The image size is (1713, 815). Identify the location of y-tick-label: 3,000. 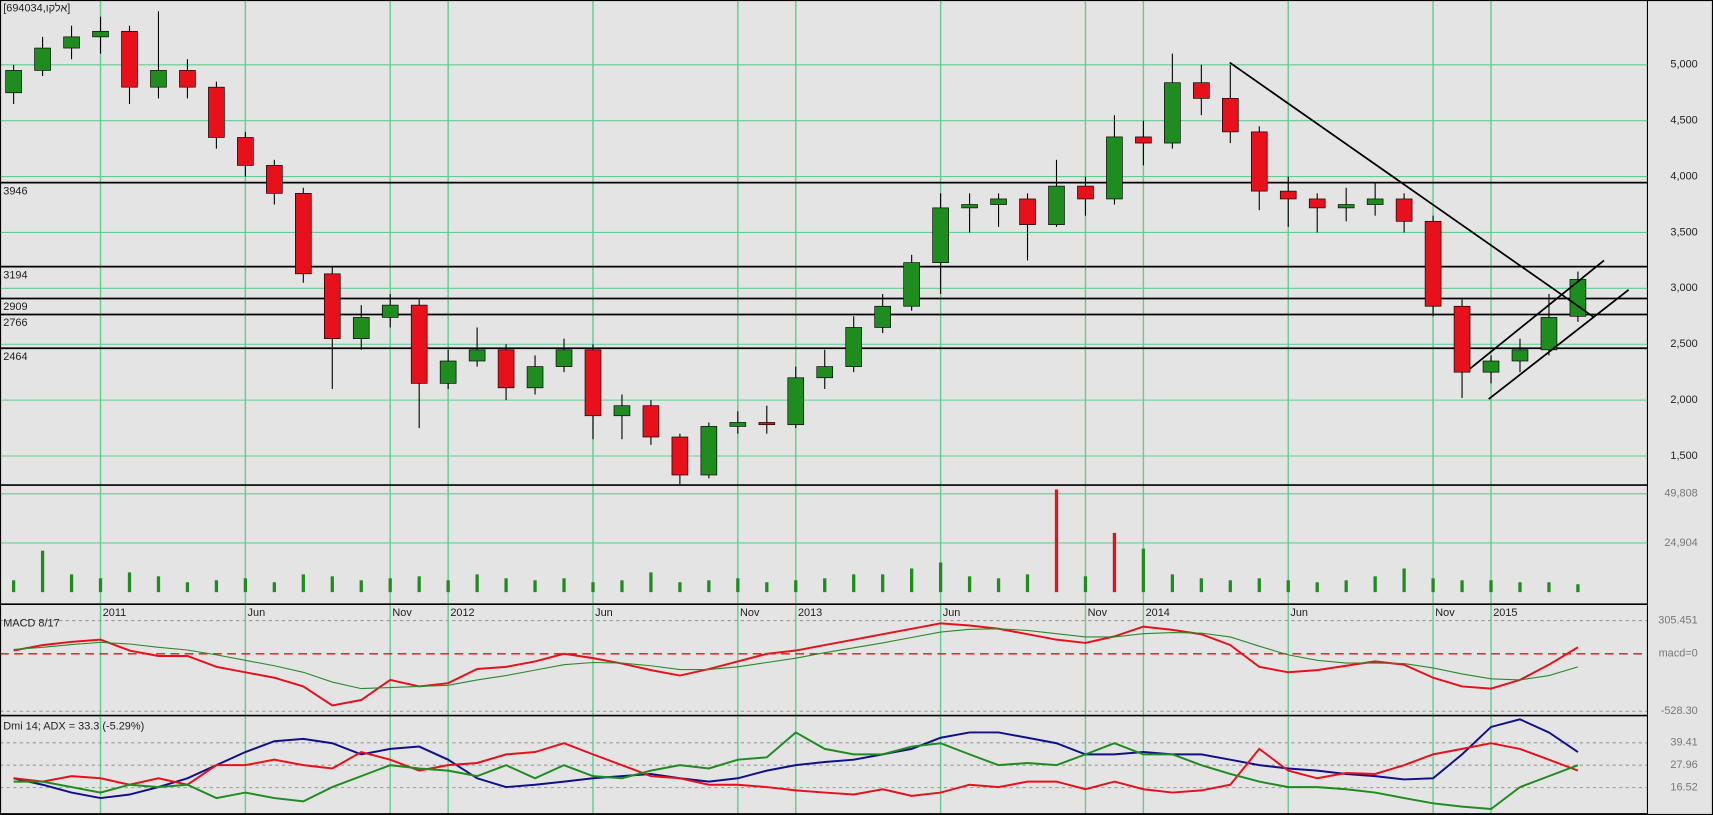
(1683, 288).